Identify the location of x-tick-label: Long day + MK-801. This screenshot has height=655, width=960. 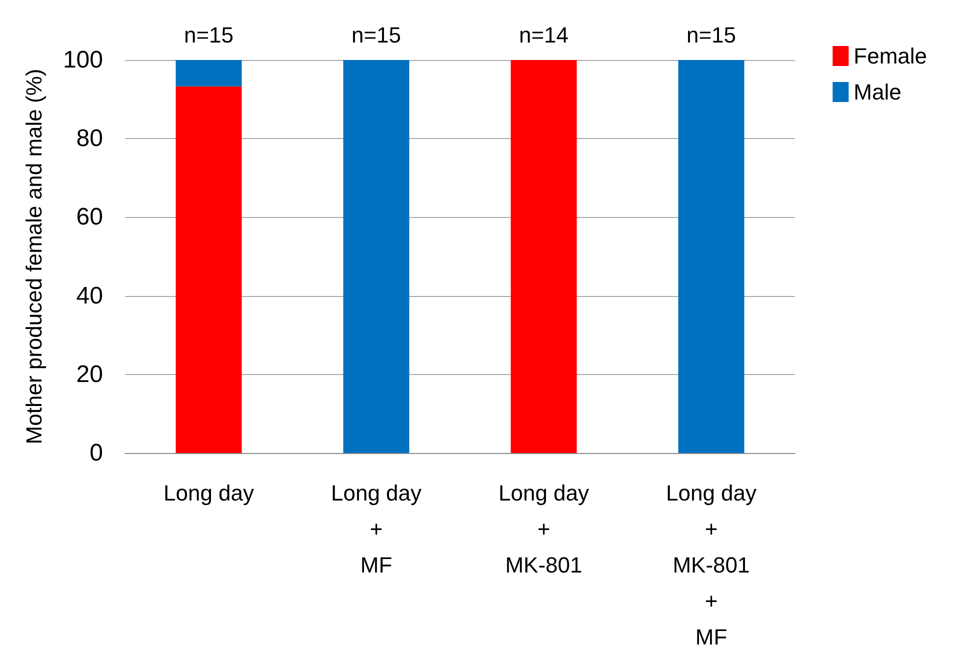
(544, 529).